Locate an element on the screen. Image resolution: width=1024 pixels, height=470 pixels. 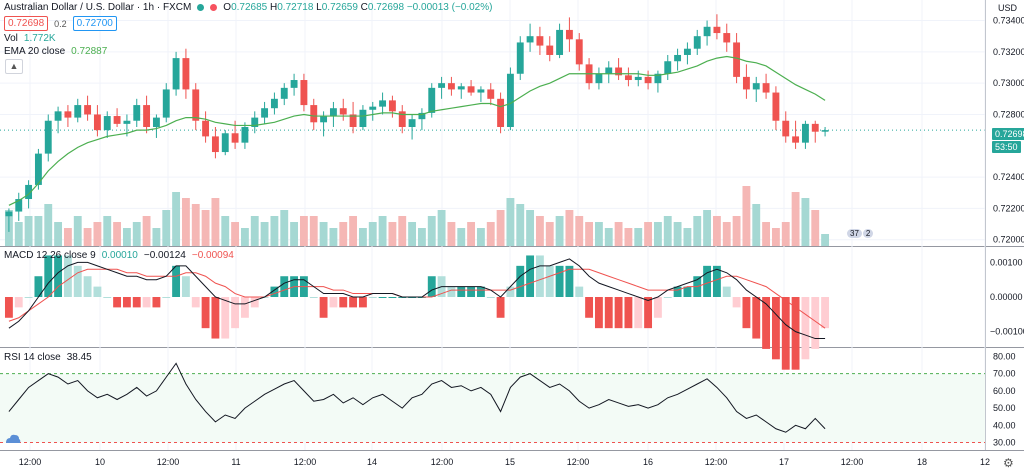
macd-tick-label: −0.00100 is located at coordinates (1007, 332).